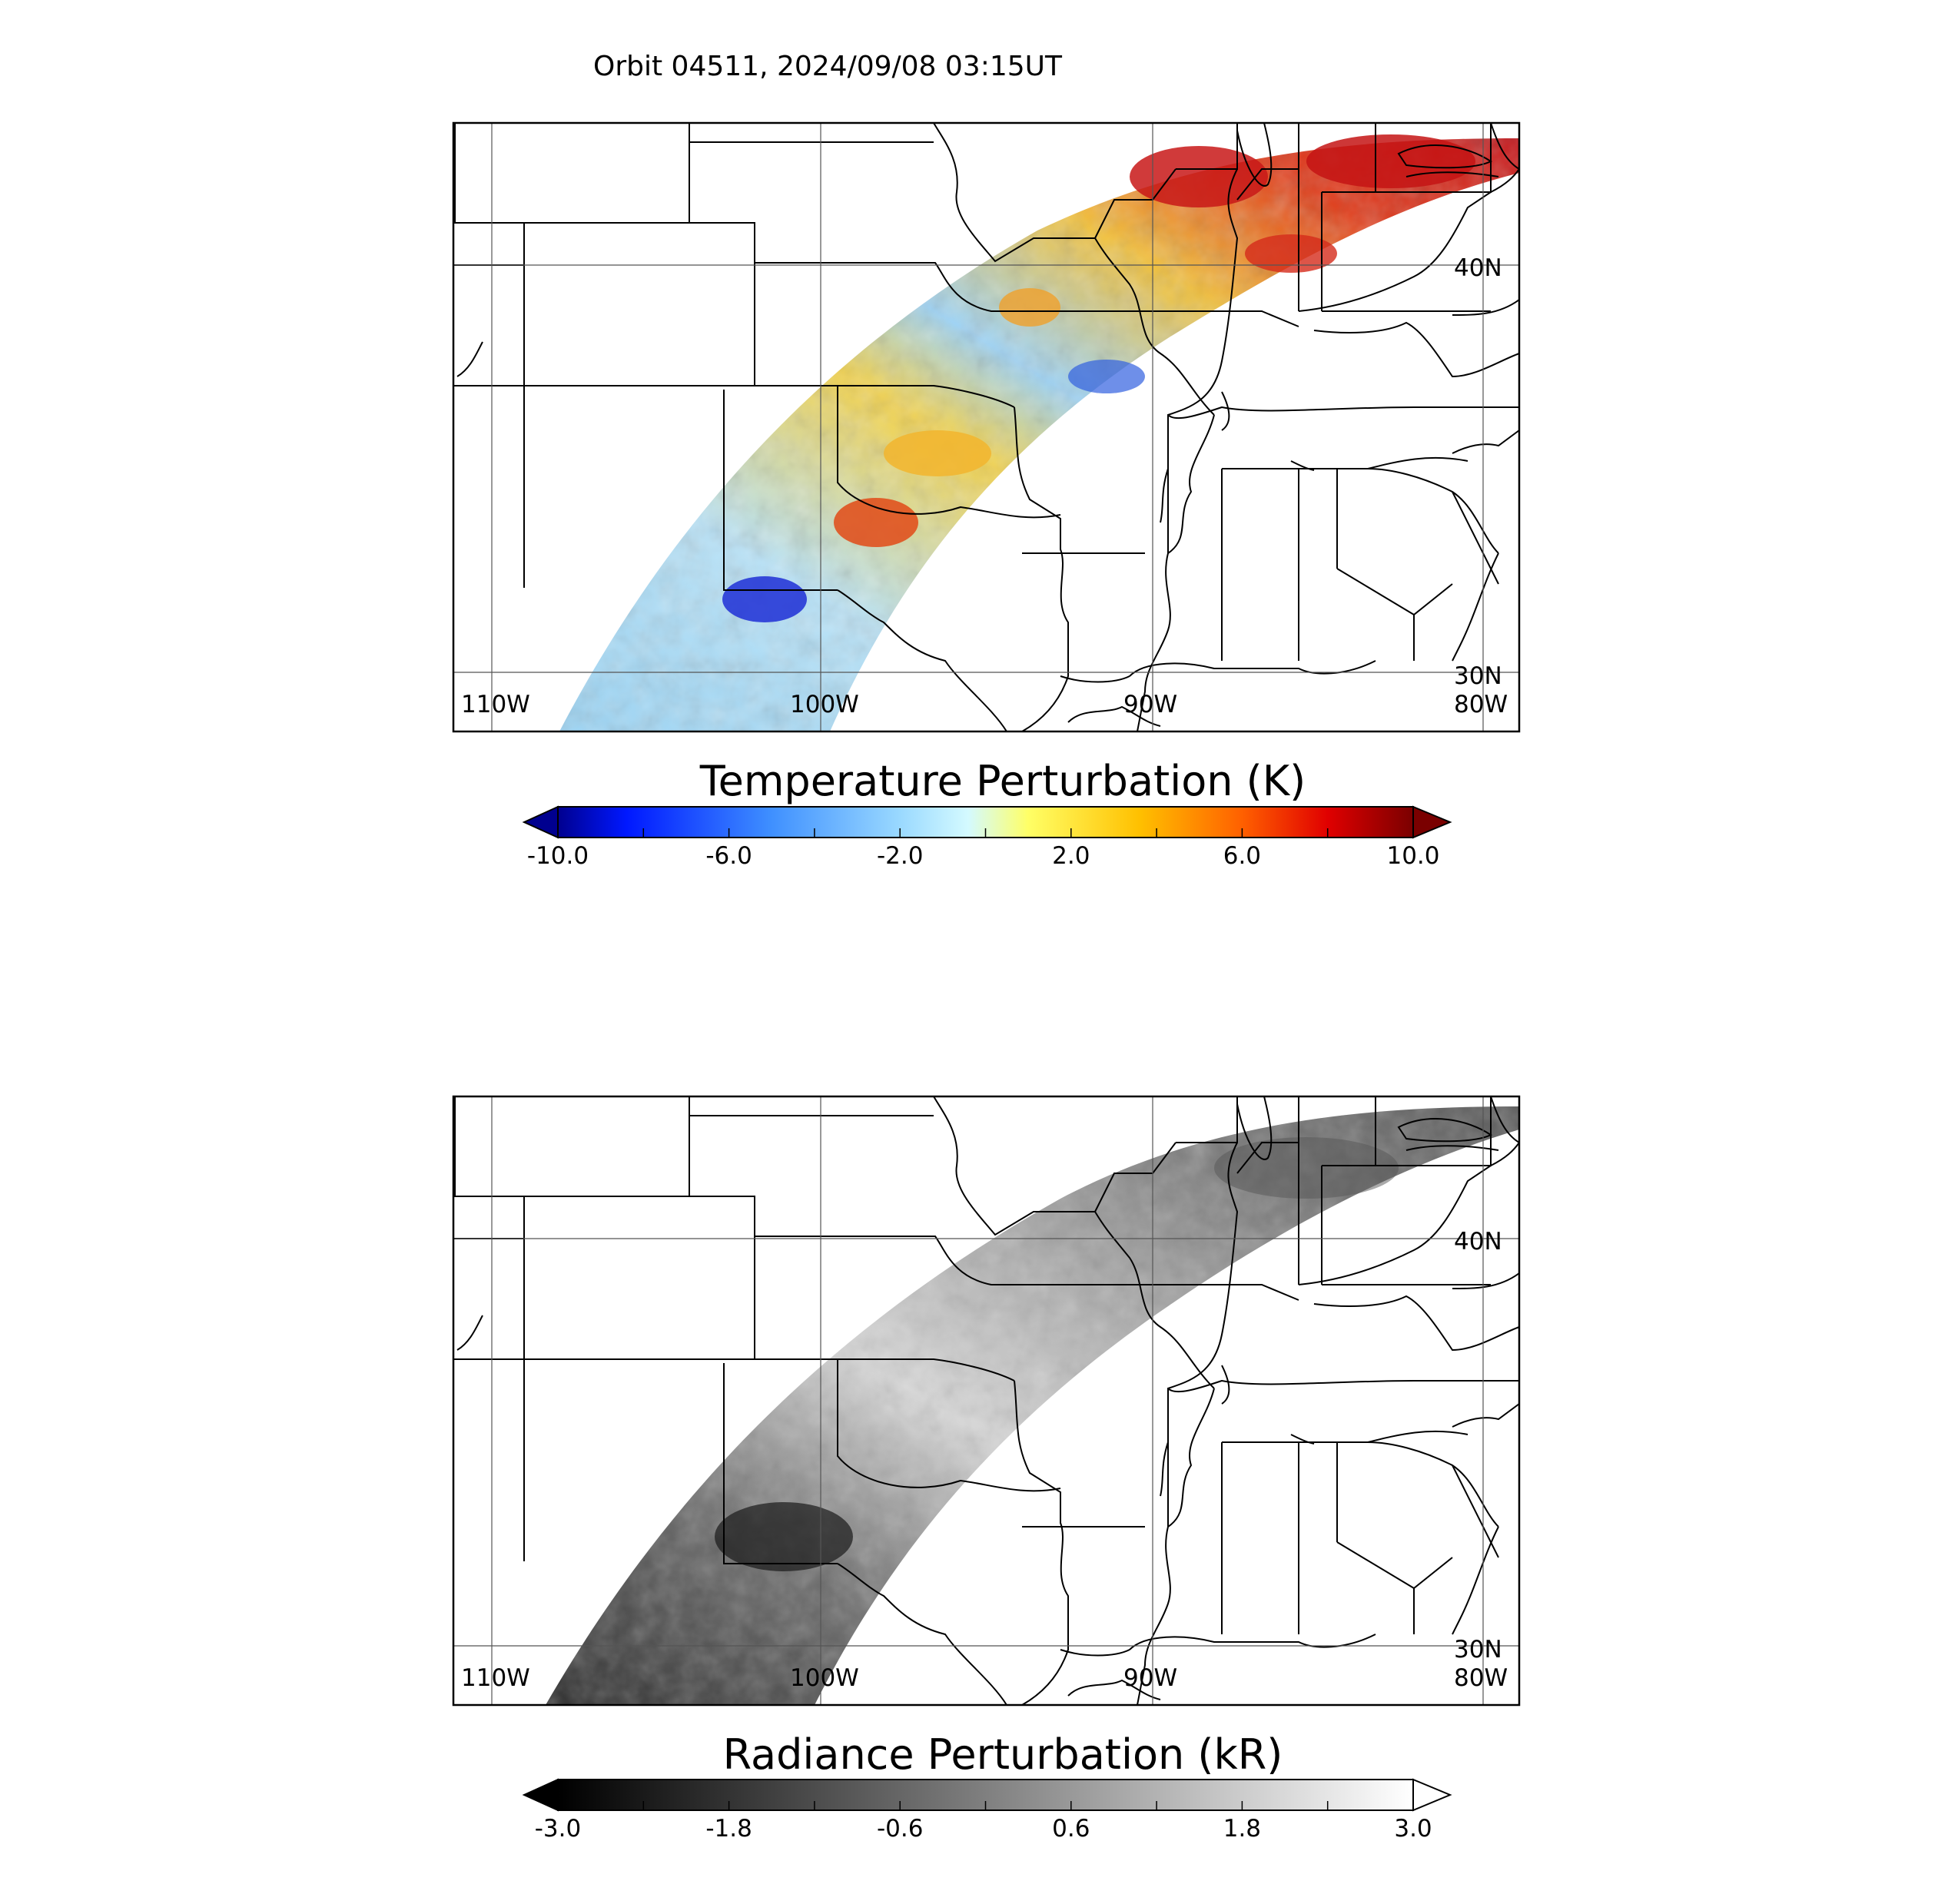  Describe the element at coordinates (1242, 856) in the screenshot. I see `colorbar-tick-label: 6.0` at that location.